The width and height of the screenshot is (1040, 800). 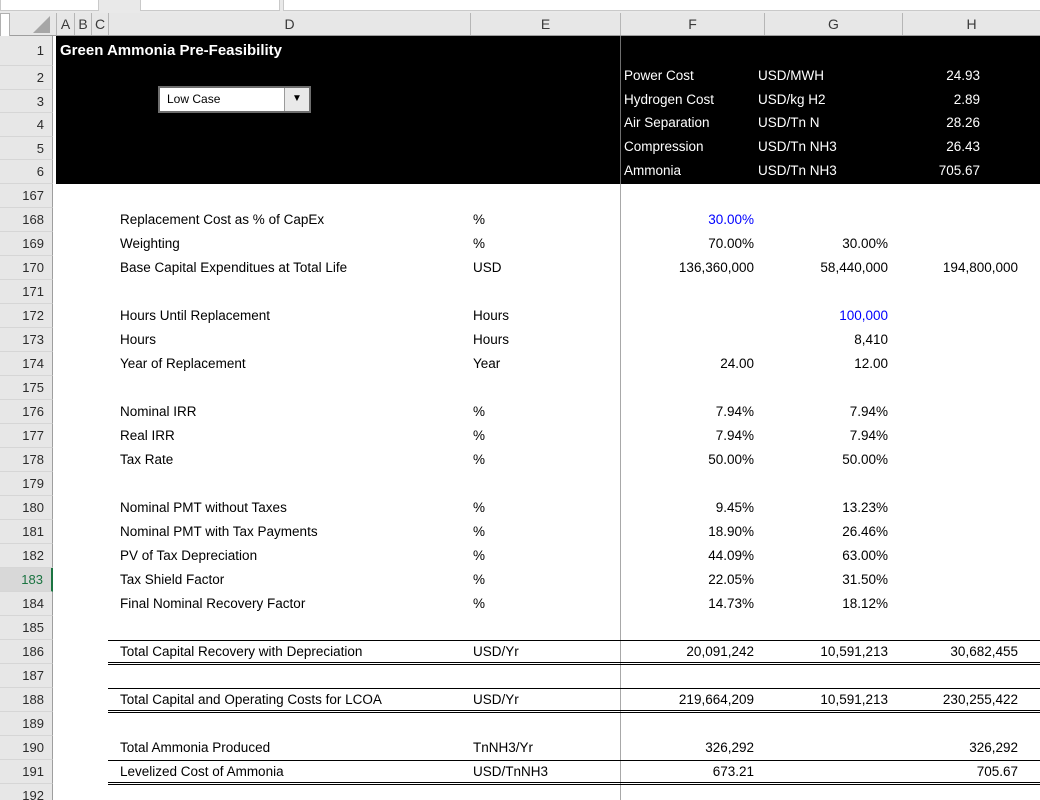 I want to click on column-header-b: B, so click(x=82, y=24).